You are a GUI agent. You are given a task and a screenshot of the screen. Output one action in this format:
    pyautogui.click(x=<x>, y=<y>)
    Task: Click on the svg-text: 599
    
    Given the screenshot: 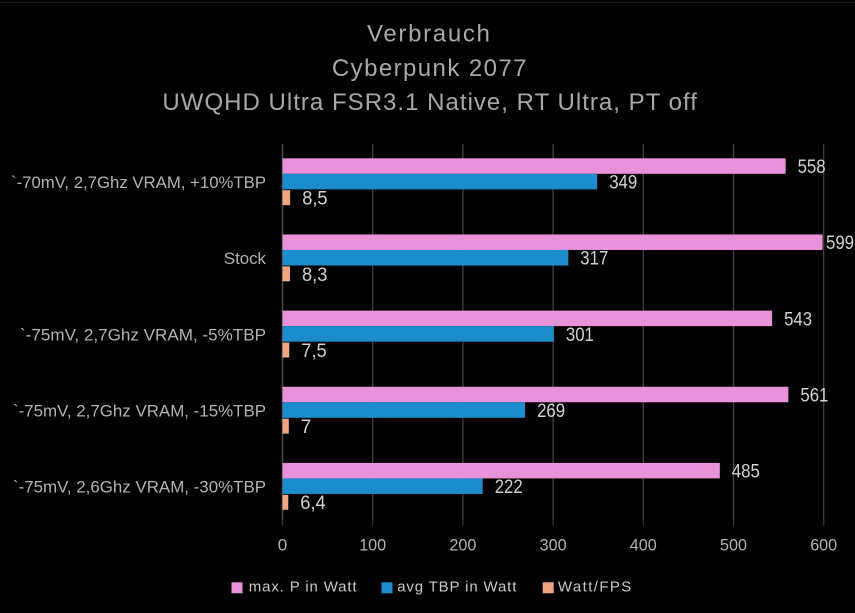 What is the action you would take?
    pyautogui.click(x=840, y=243)
    